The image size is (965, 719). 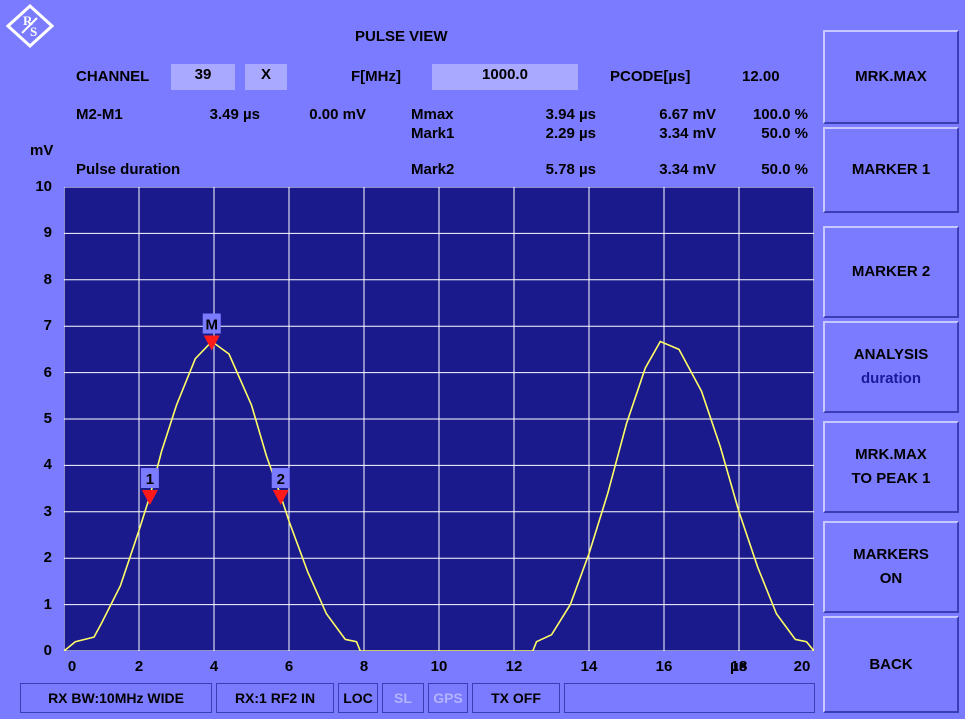 What do you see at coordinates (128, 169) in the screenshot?
I see `analysis-mode-label: Pulse duration` at bounding box center [128, 169].